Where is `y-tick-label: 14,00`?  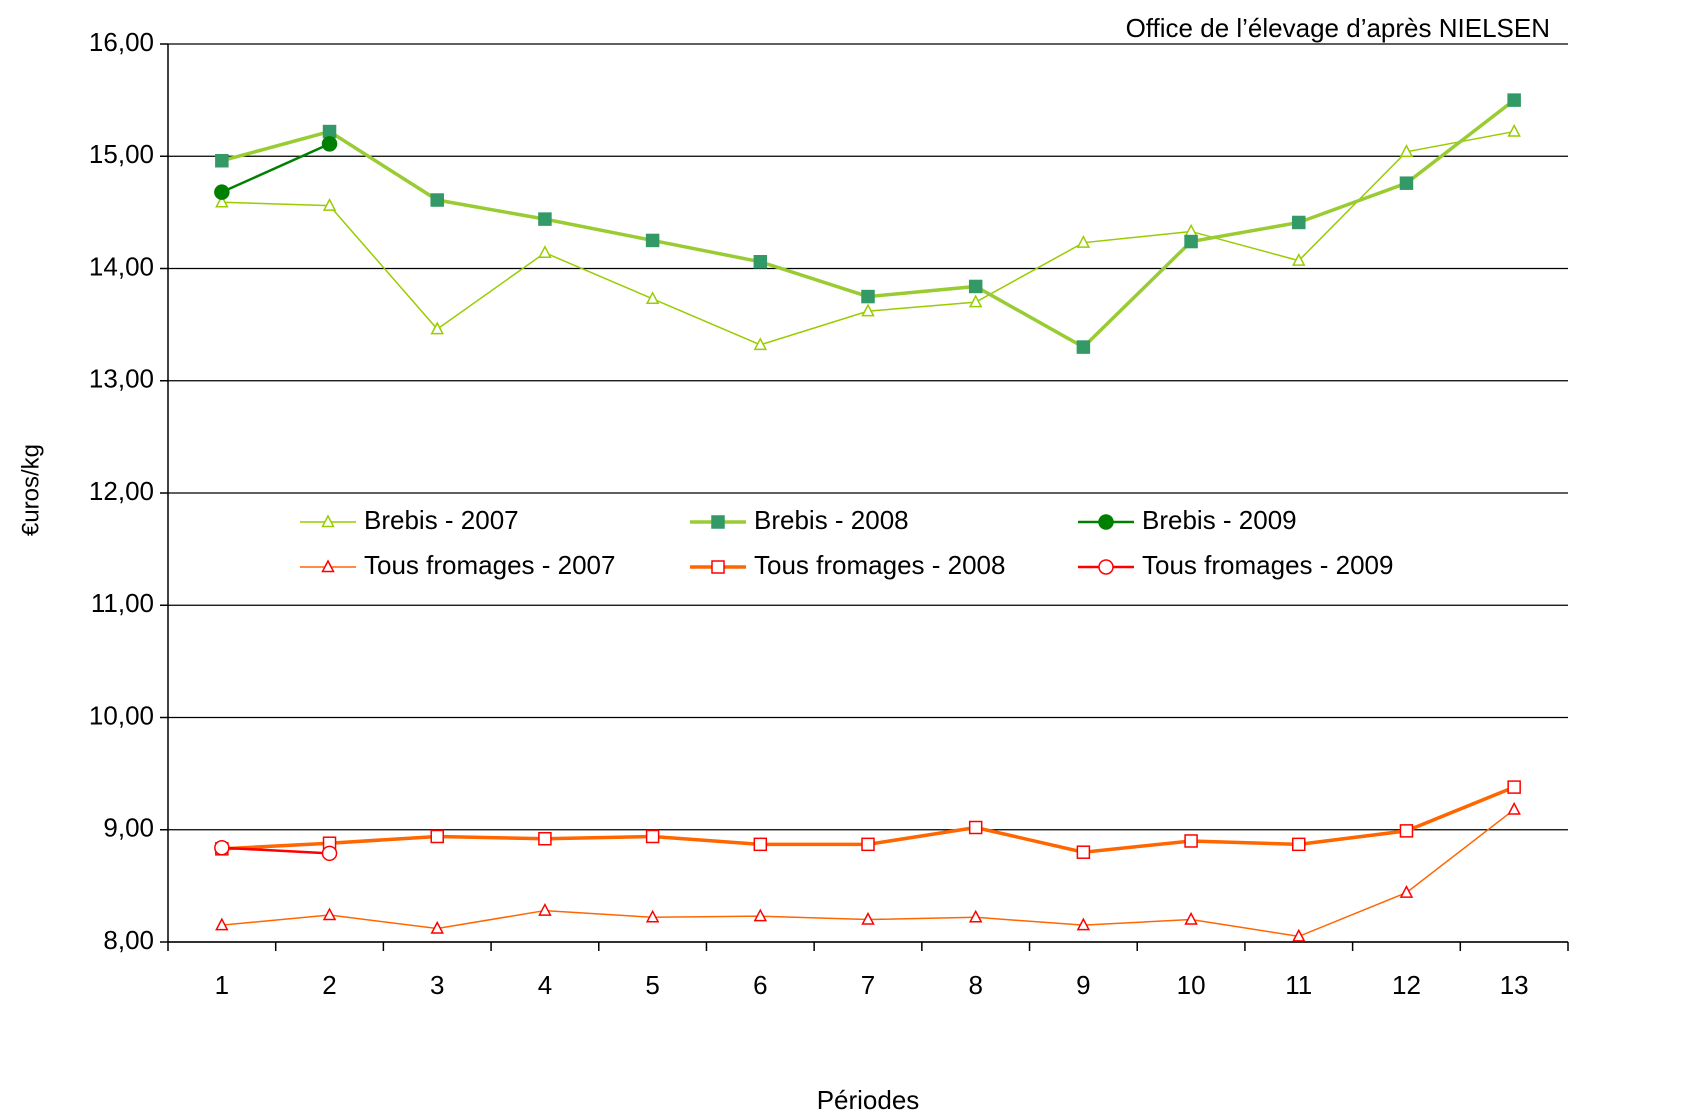 y-tick-label: 14,00 is located at coordinates (121, 266).